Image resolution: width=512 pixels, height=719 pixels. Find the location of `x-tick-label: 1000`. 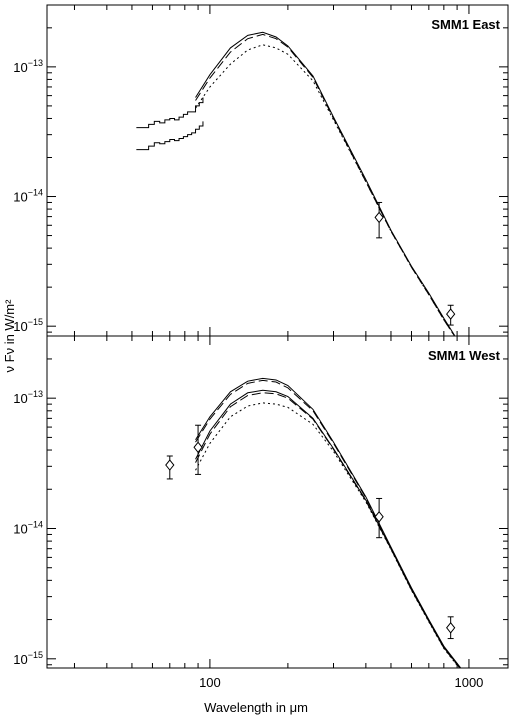

x-tick-label: 1000 is located at coordinates (468, 682).